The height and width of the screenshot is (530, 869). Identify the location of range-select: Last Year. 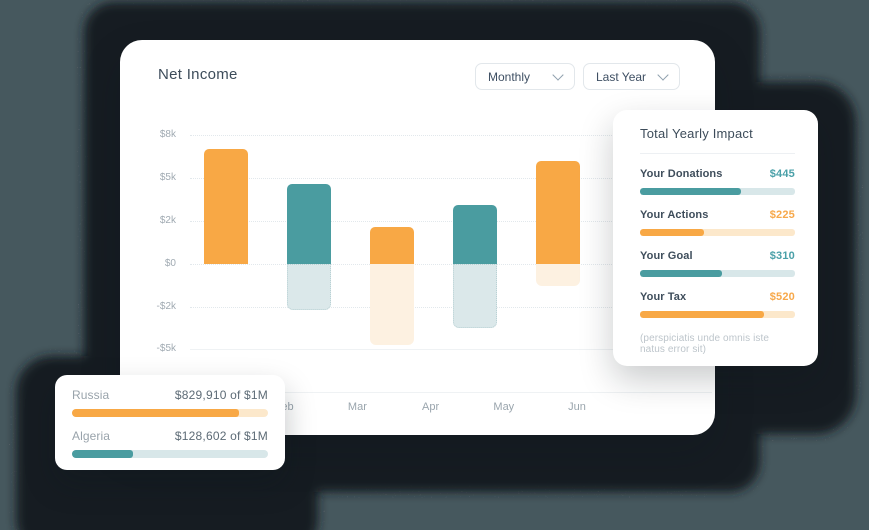
(631, 76).